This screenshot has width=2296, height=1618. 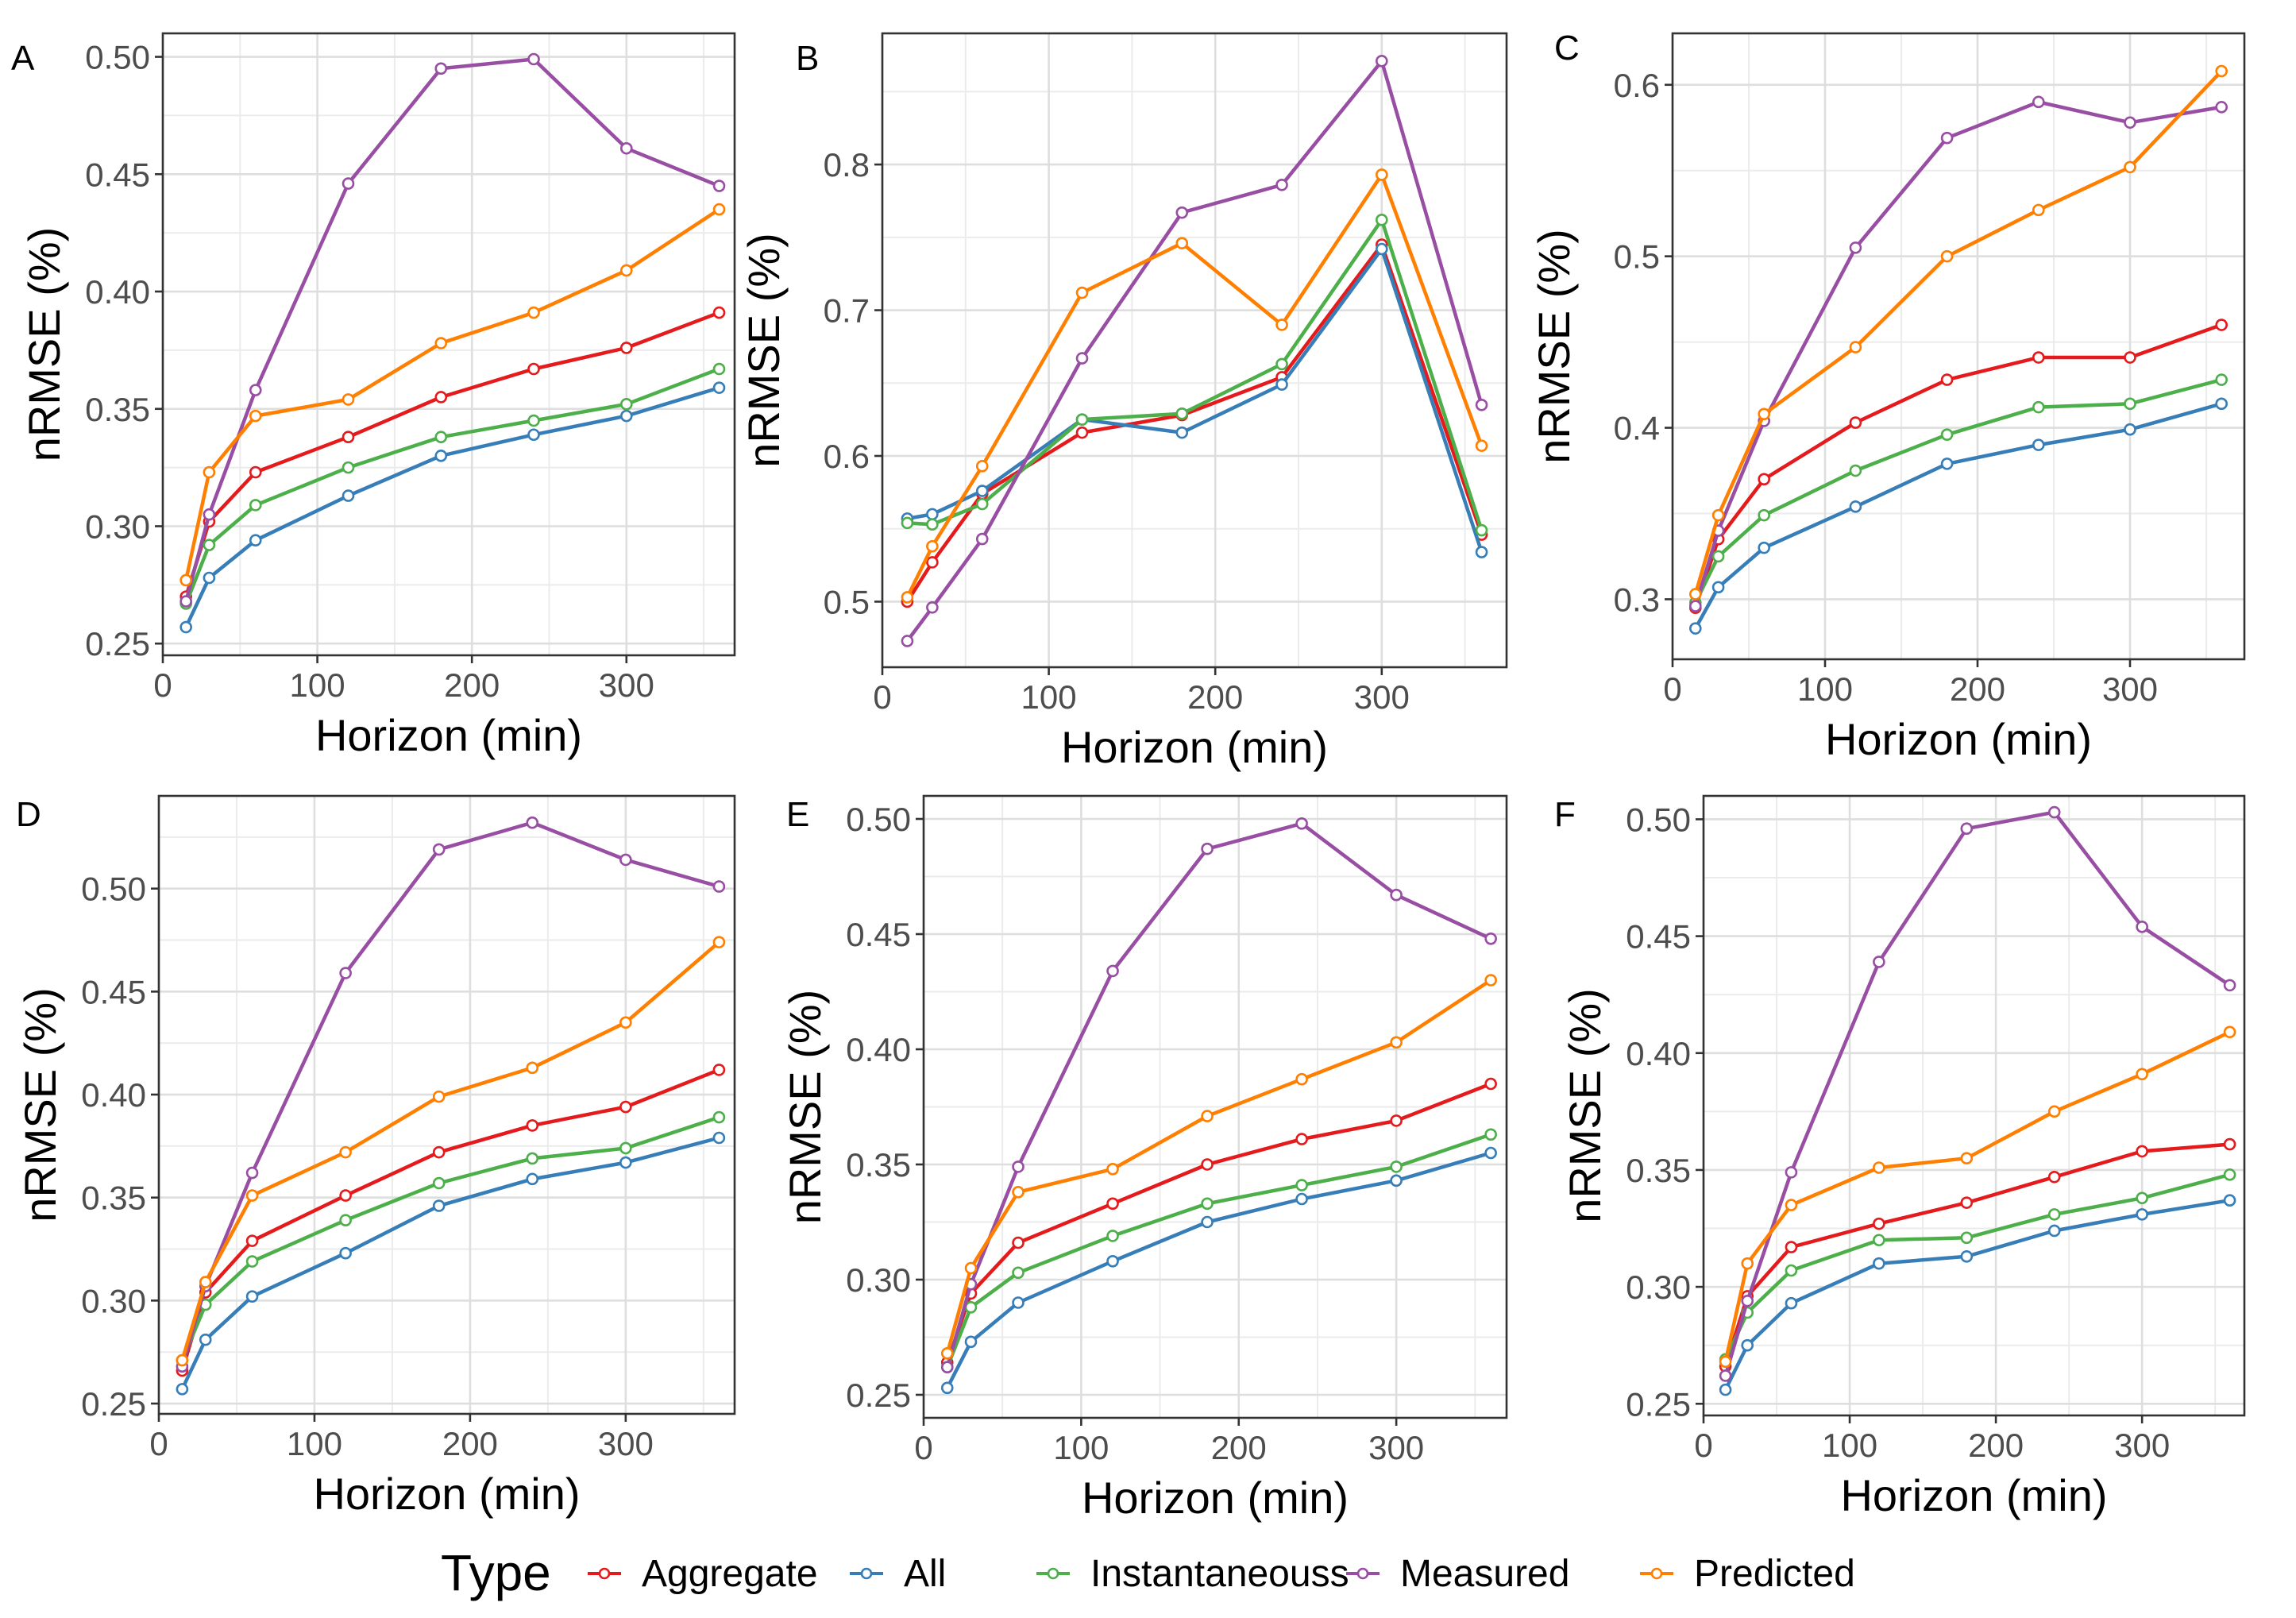 What do you see at coordinates (1484, 1574) in the screenshot?
I see `legend-label: Measured` at bounding box center [1484, 1574].